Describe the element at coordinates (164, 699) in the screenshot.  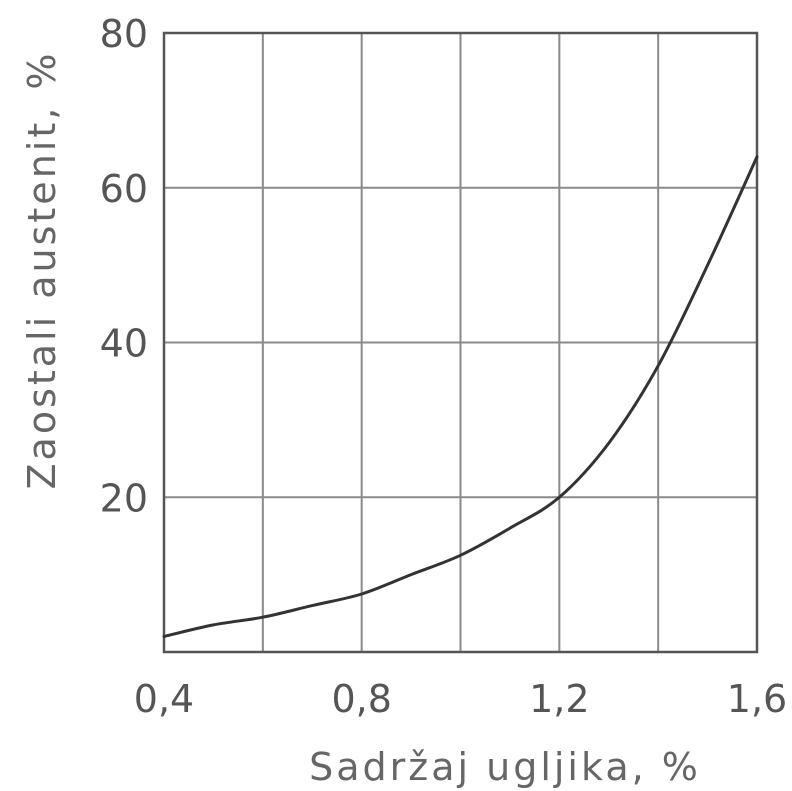
I see `x-tick-label: 0,4` at that location.